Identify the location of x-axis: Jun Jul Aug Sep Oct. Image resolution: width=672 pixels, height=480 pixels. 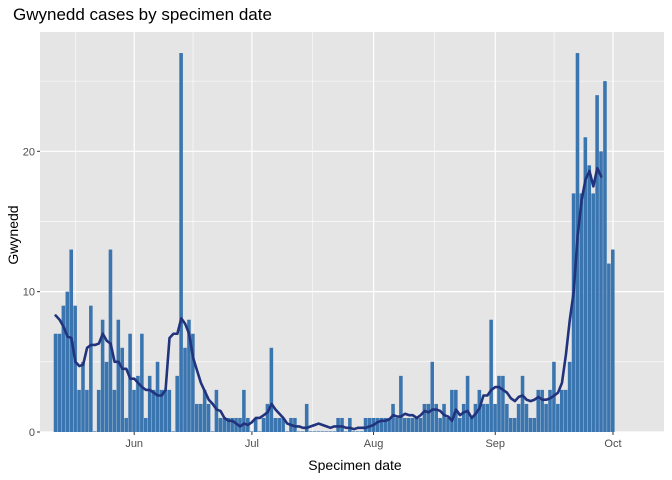
(373, 441).